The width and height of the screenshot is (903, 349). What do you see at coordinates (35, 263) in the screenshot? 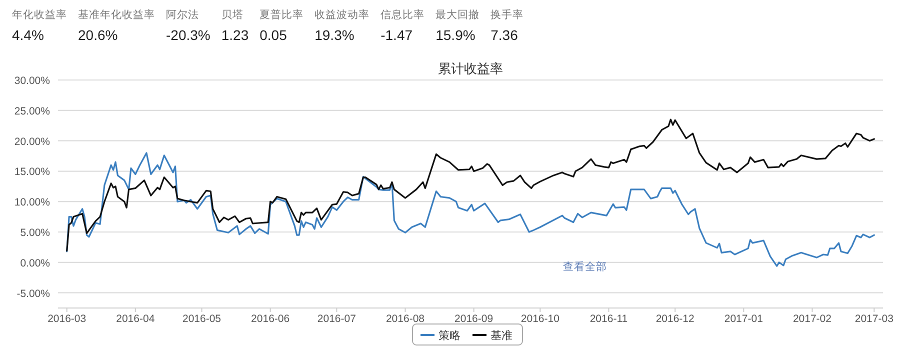
I see `y-tick-label: 0.00%` at bounding box center [35, 263].